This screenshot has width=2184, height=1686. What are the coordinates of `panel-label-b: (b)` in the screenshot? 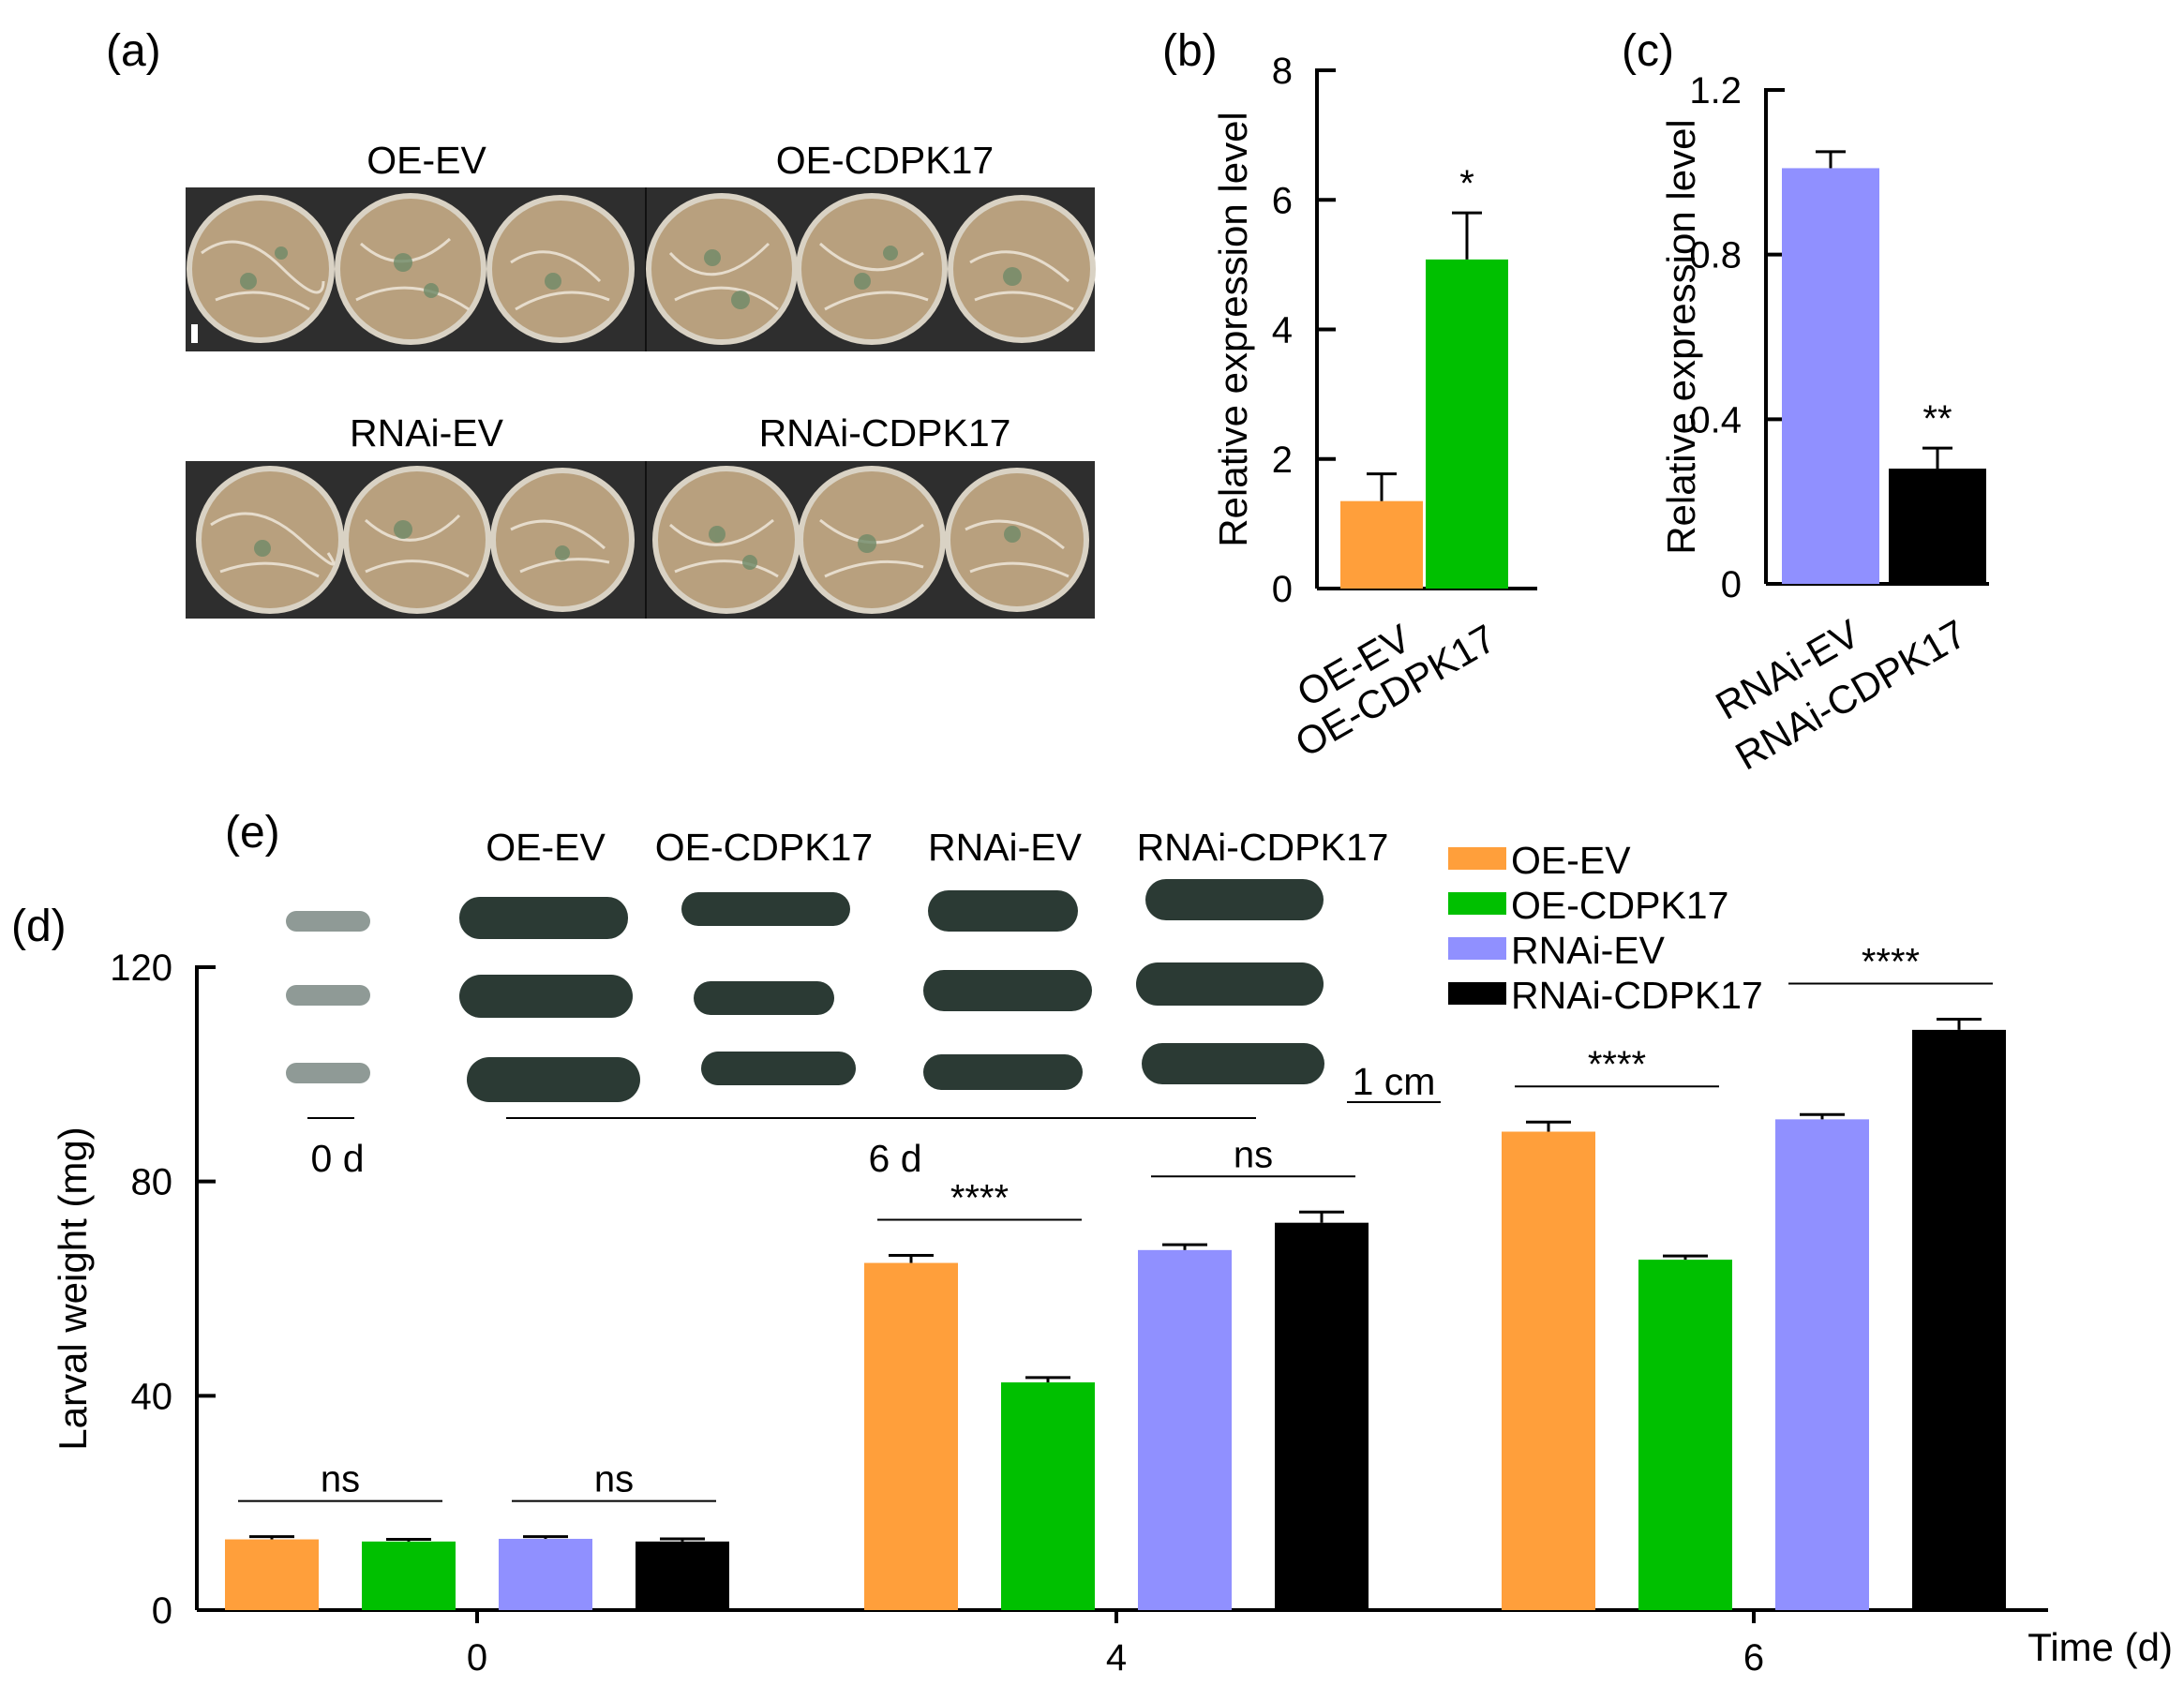 It's located at (1190, 51).